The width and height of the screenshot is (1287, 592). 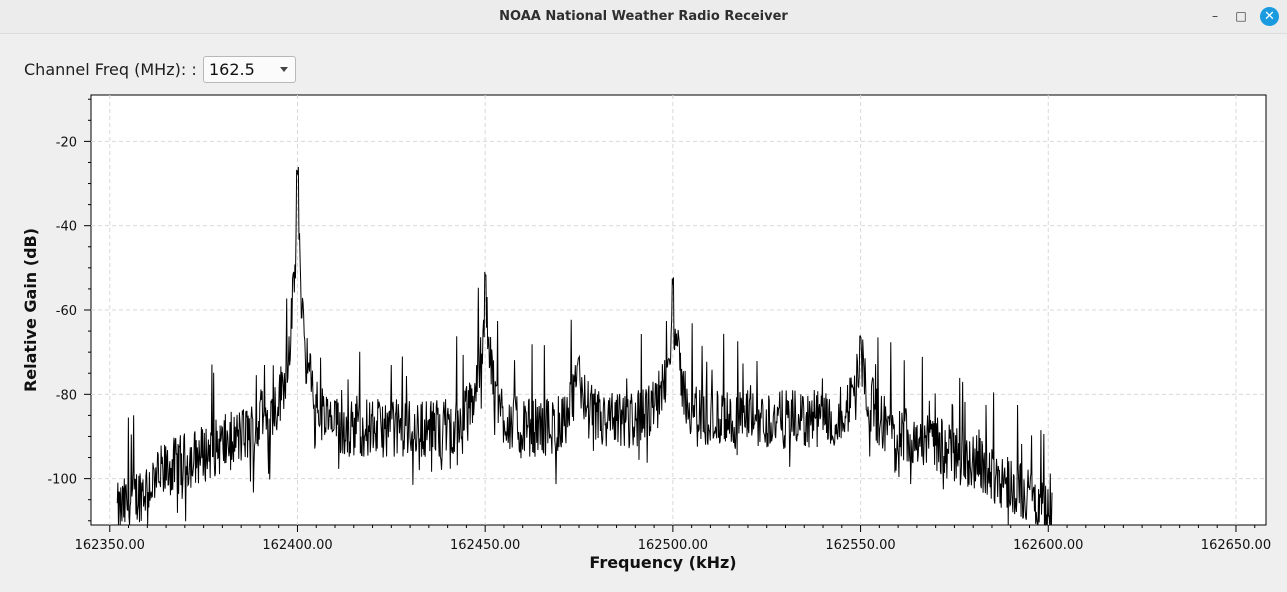 What do you see at coordinates (232, 69) in the screenshot?
I see `channel-freq-value: 162.5` at bounding box center [232, 69].